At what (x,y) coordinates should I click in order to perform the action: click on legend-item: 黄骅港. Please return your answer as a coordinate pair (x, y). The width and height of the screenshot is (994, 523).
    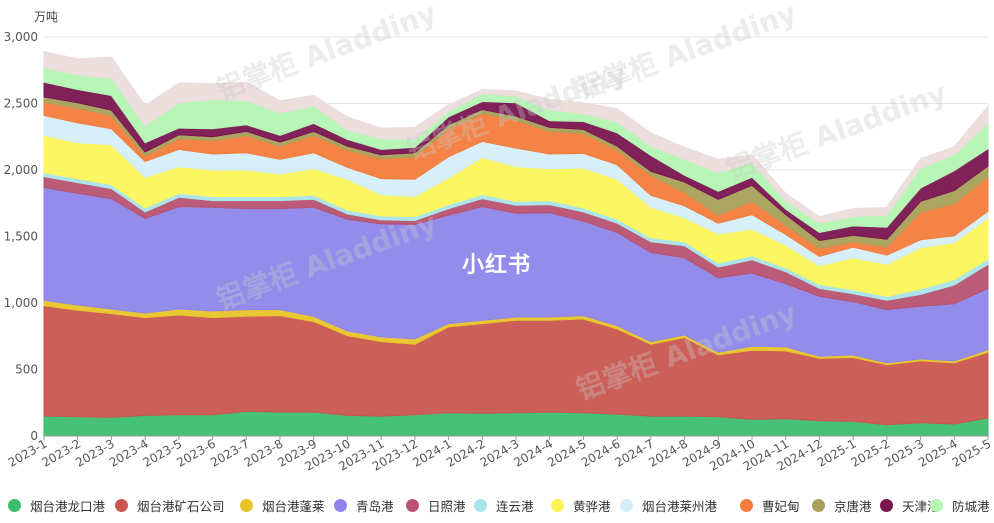
    Looking at the image, I should click on (581, 505).